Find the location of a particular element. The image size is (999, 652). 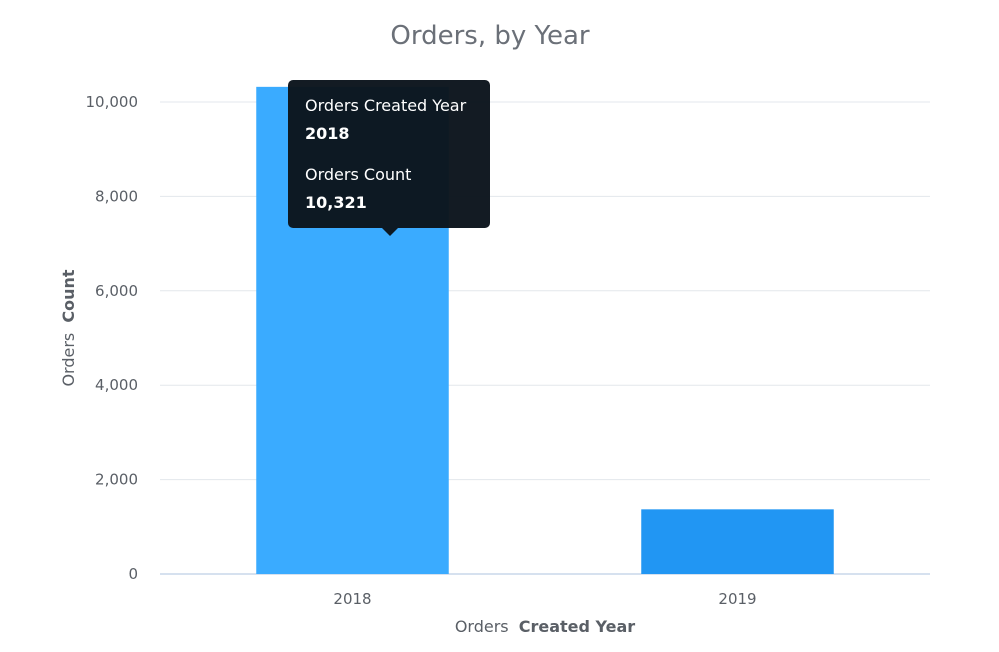

x-axis-title: Orders Created Year is located at coordinates (545, 626).